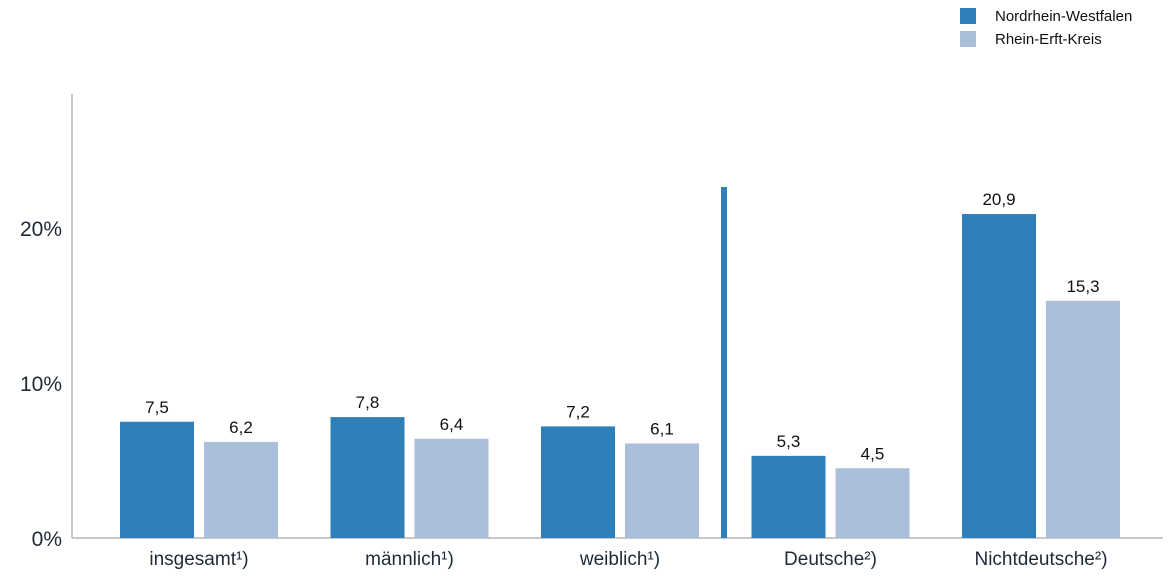 This screenshot has height=576, width=1173. I want to click on category-separator, so click(724, 362).